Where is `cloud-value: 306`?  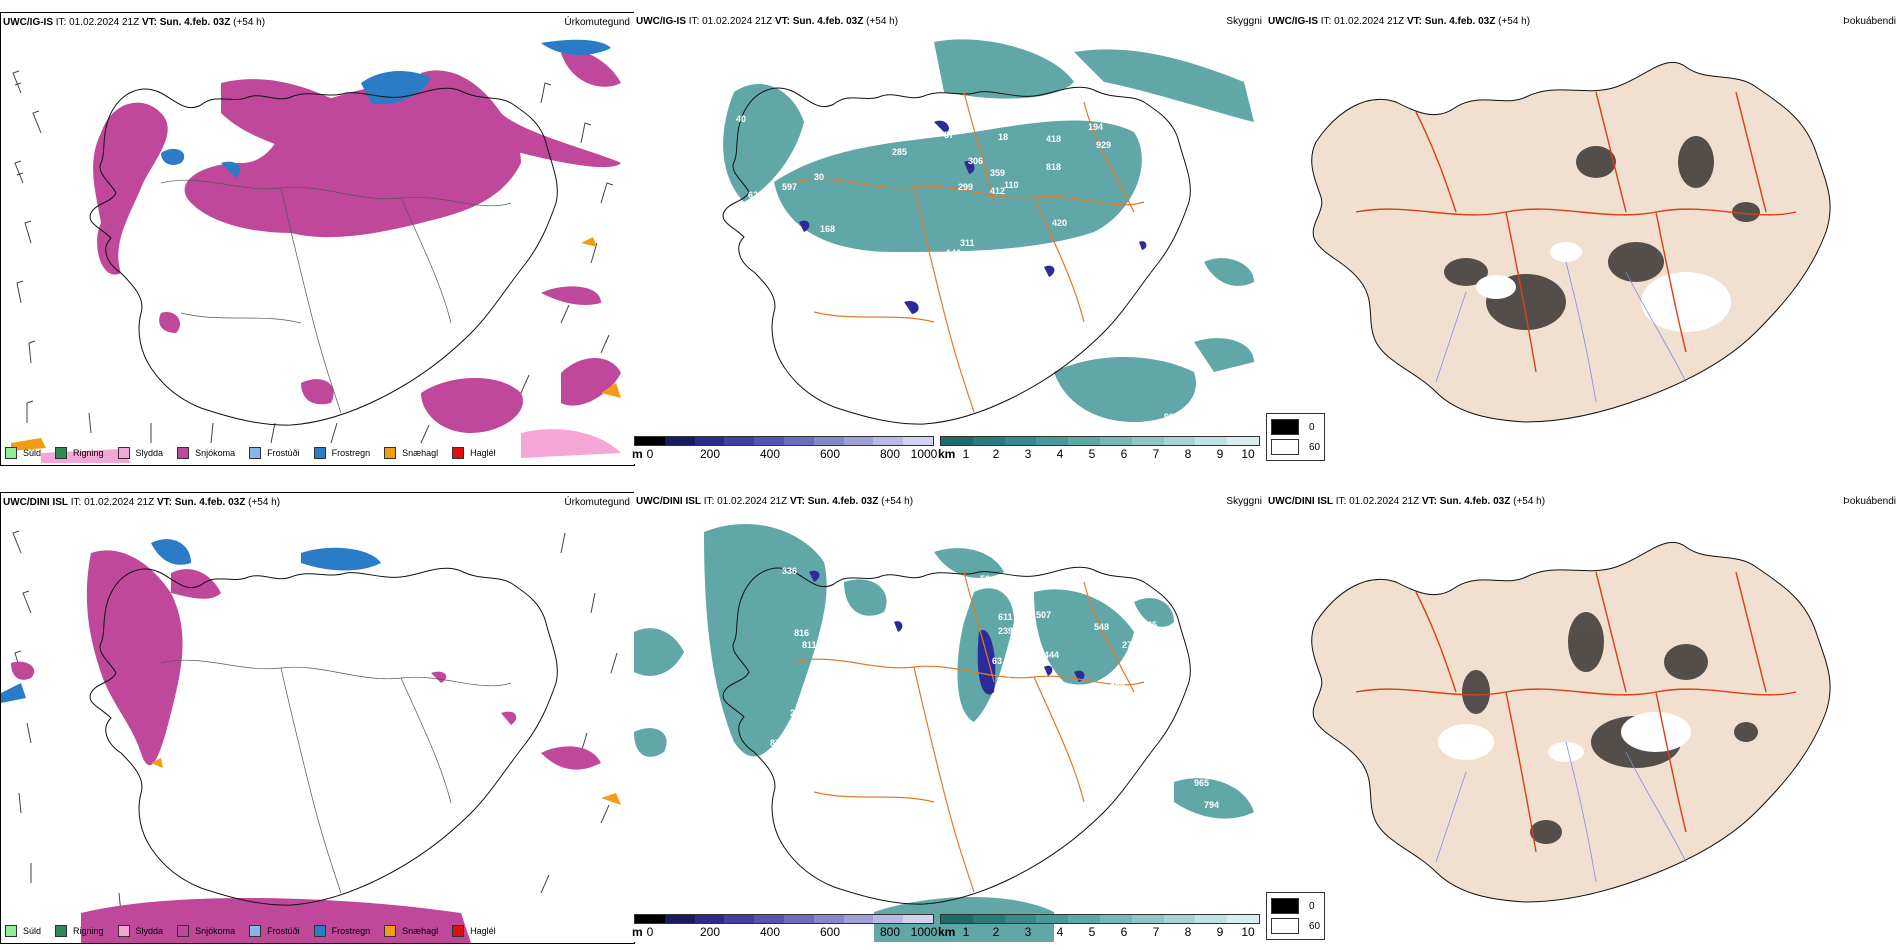
cloud-value: 306 is located at coordinates (976, 161).